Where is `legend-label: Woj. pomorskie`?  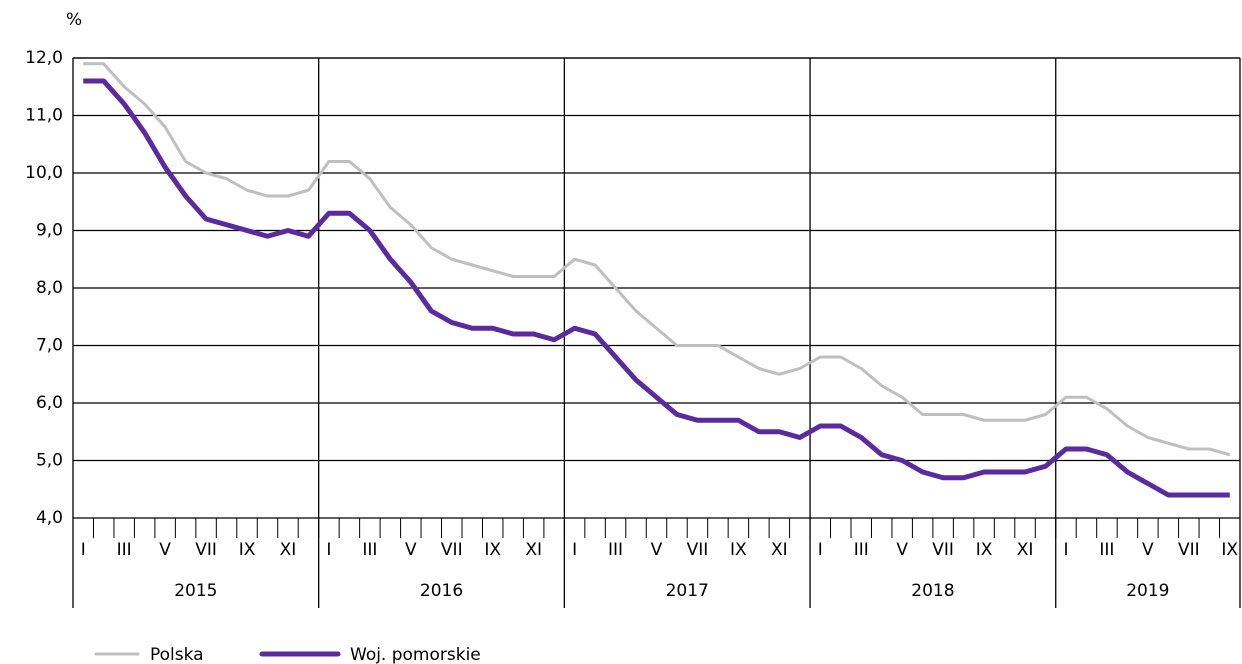
legend-label: Woj. pomorskie is located at coordinates (415, 654).